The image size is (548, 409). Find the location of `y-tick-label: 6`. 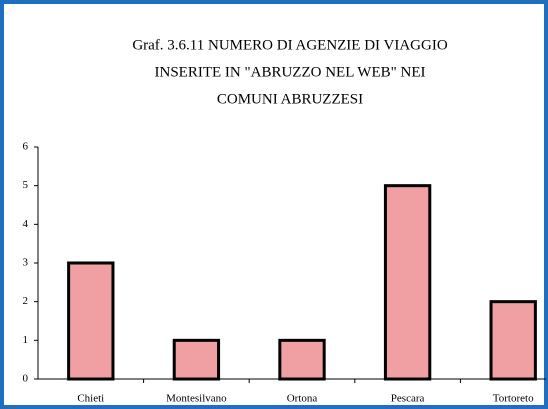

y-tick-label: 6 is located at coordinates (26, 147).